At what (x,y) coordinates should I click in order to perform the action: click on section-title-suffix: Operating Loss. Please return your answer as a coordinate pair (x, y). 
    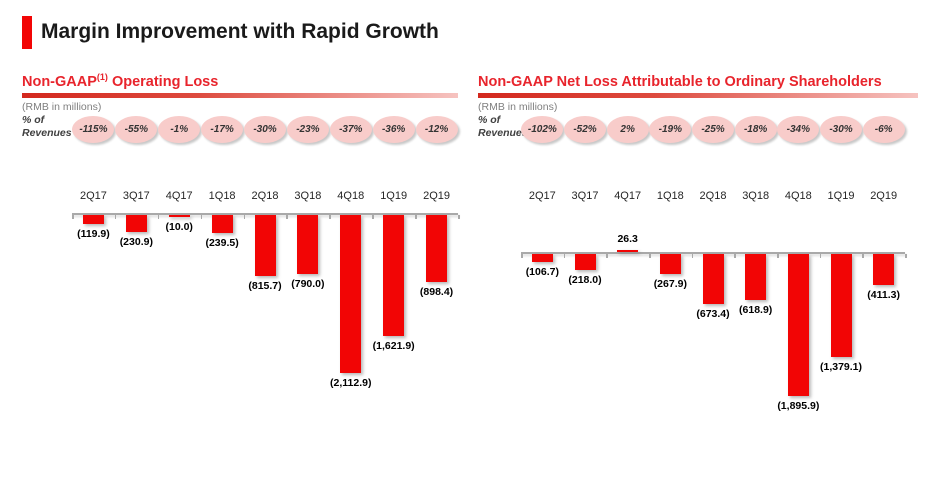
    Looking at the image, I should click on (163, 81).